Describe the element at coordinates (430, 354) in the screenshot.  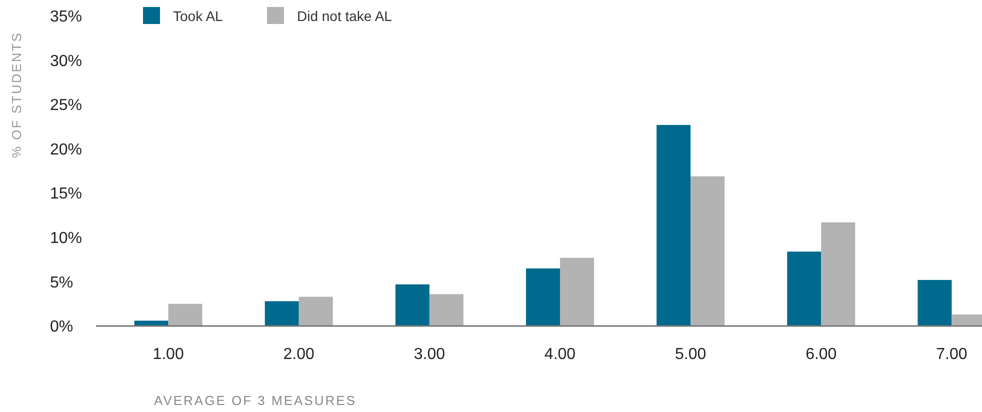
I see `x-tick-label: 3.00` at that location.